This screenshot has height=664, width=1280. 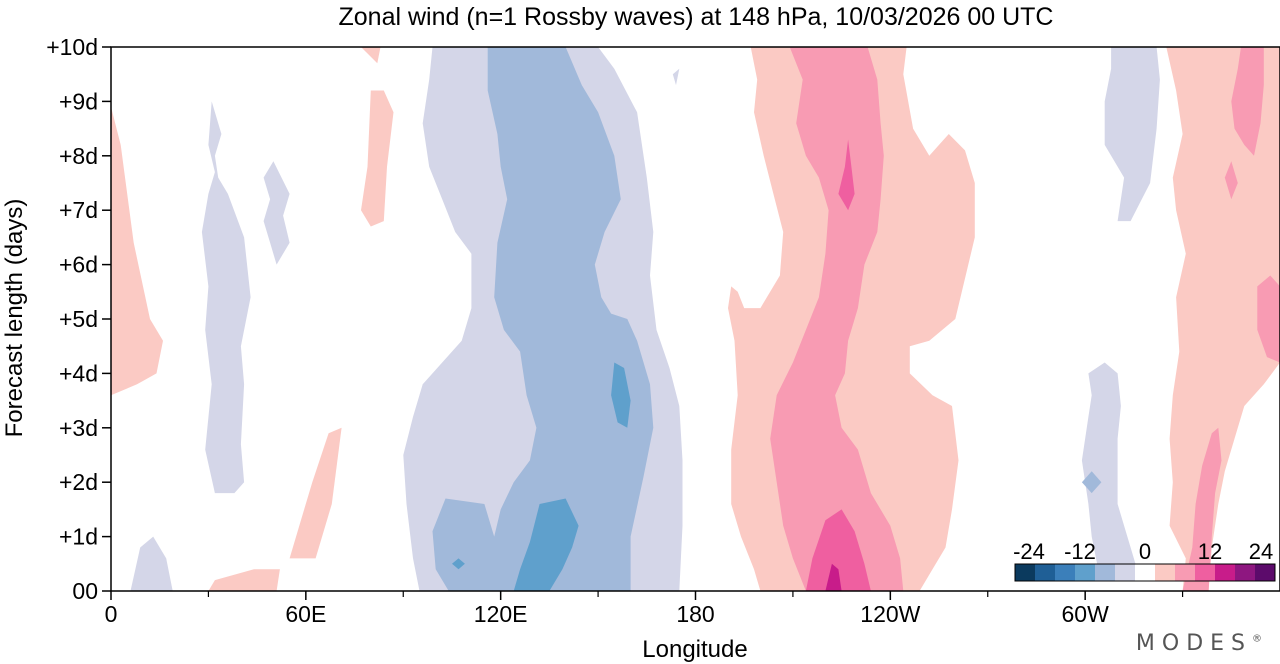 I want to click on y-tick-label-5: +5d, so click(x=78, y=319).